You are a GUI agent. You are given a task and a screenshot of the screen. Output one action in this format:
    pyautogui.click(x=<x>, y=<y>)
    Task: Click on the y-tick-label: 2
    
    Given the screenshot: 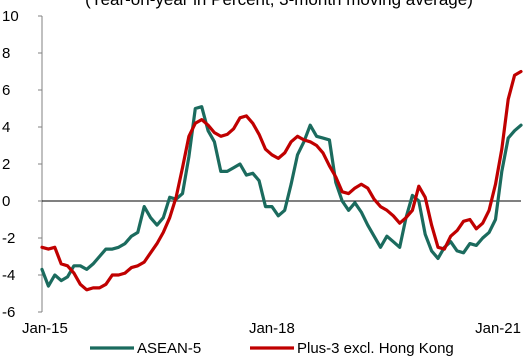 What is the action you would take?
    pyautogui.click(x=6, y=164)
    